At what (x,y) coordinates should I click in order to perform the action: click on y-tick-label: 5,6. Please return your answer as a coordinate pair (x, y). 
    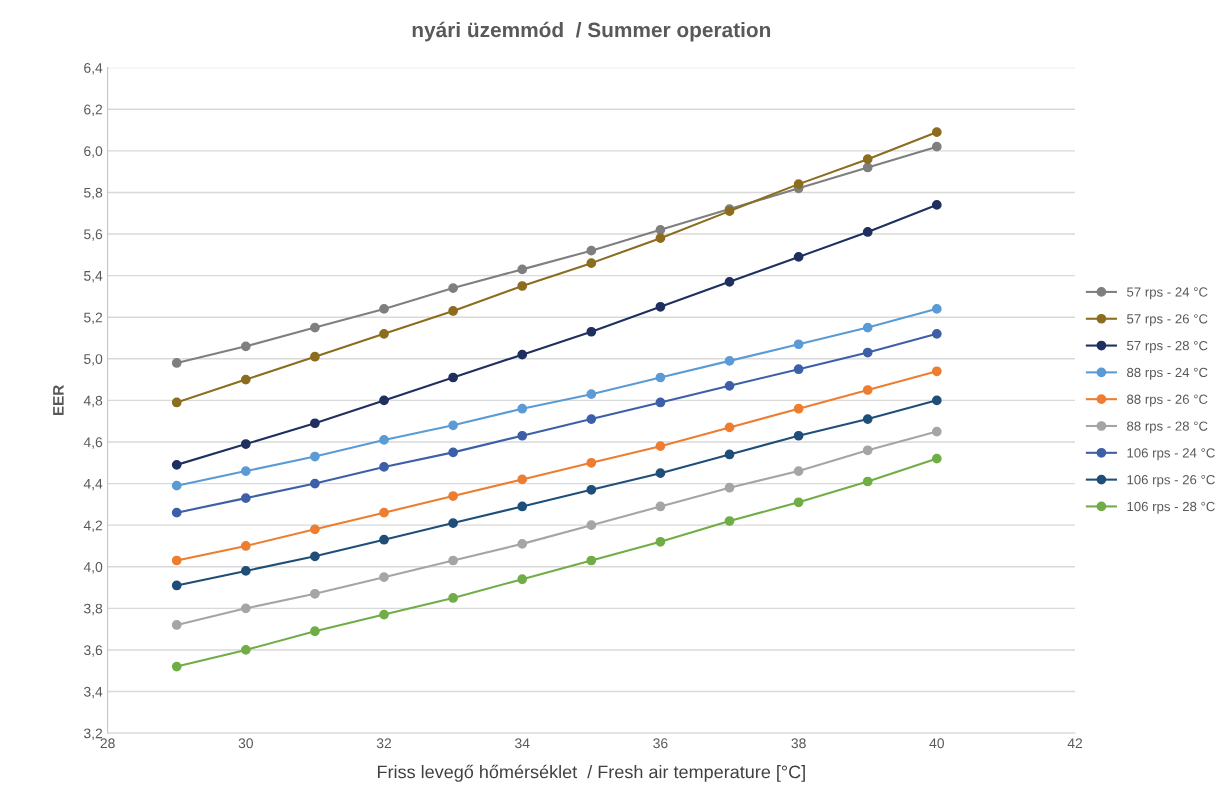
    Looking at the image, I should click on (93, 235).